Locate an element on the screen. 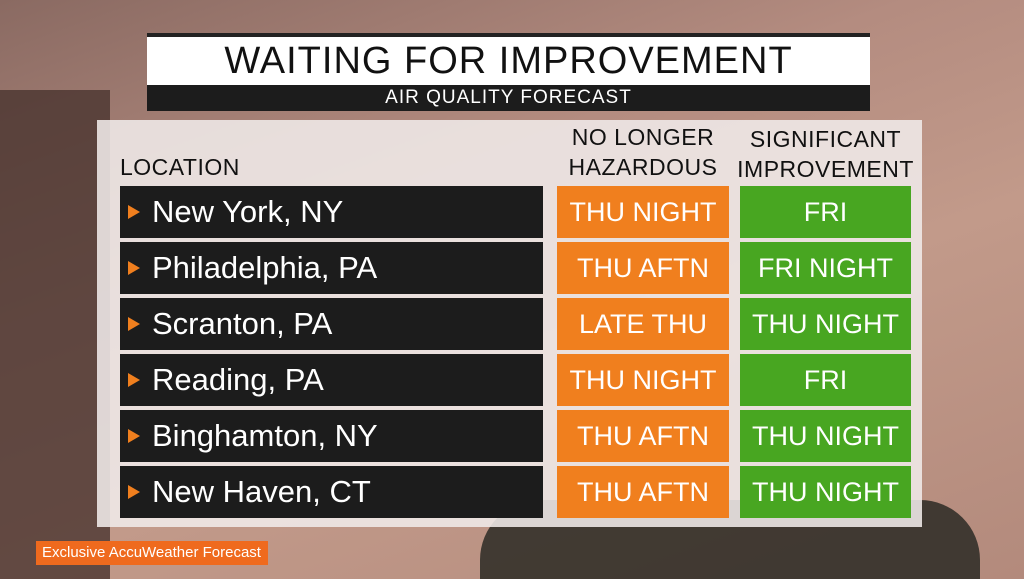 The height and width of the screenshot is (579, 1024). column-header: LOCATION is located at coordinates (180, 167).